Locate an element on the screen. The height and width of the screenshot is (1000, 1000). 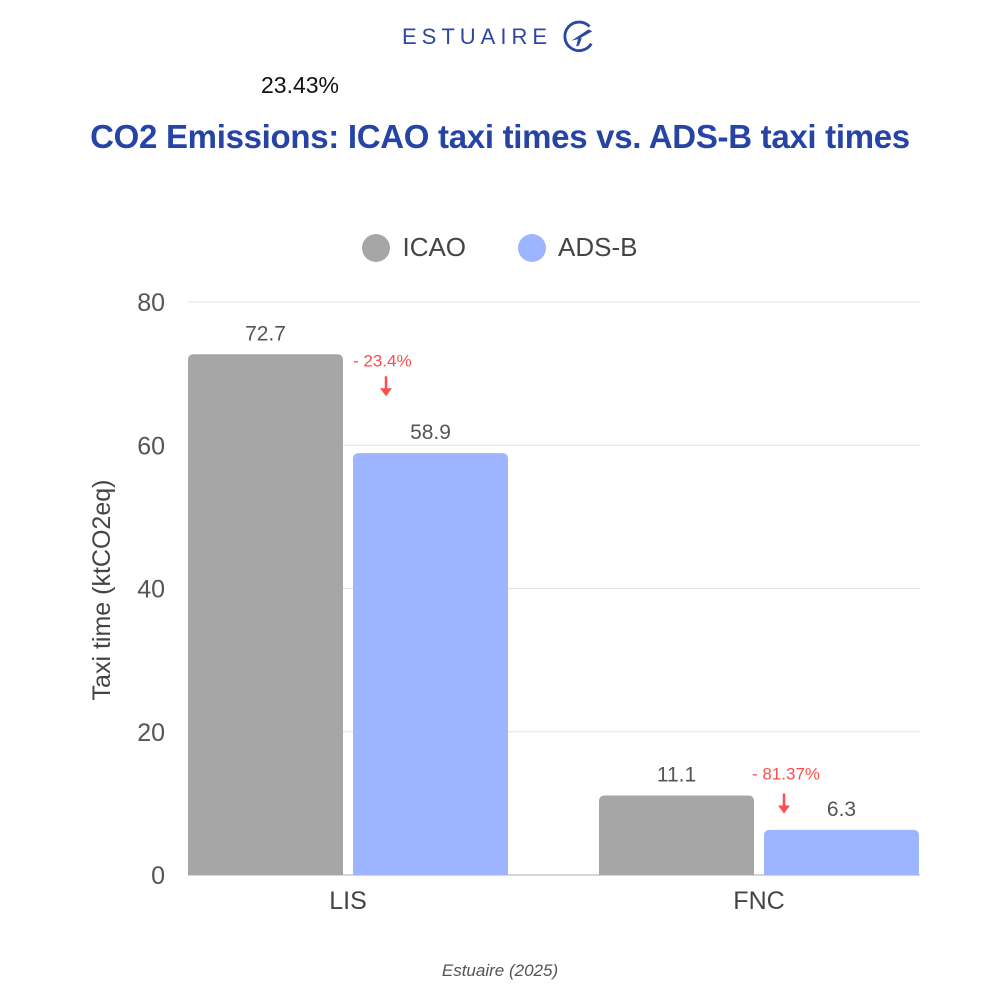
data-label: 58.9 is located at coordinates (430, 432).